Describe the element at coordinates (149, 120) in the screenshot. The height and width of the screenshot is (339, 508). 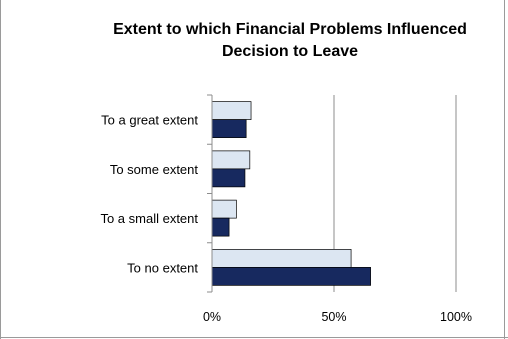
I see `category-label-1: To a great extent` at that location.